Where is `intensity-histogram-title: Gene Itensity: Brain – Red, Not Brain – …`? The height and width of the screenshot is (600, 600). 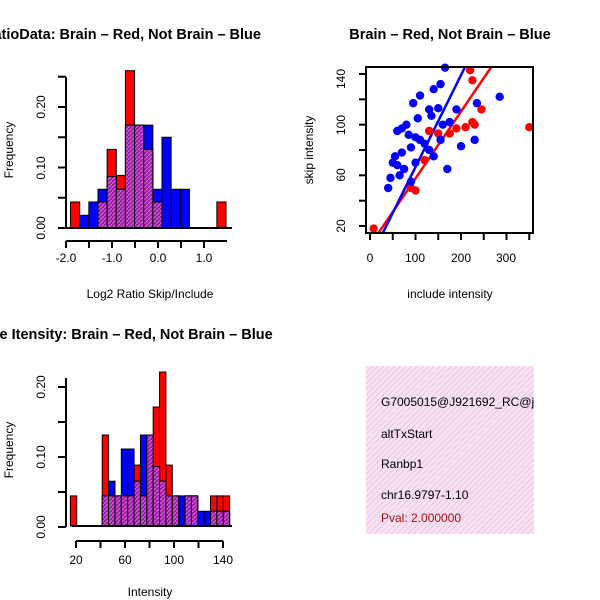
intensity-histogram-title: Gene Itensity: Brain – Red, Not Brain – … is located at coordinates (136, 335).